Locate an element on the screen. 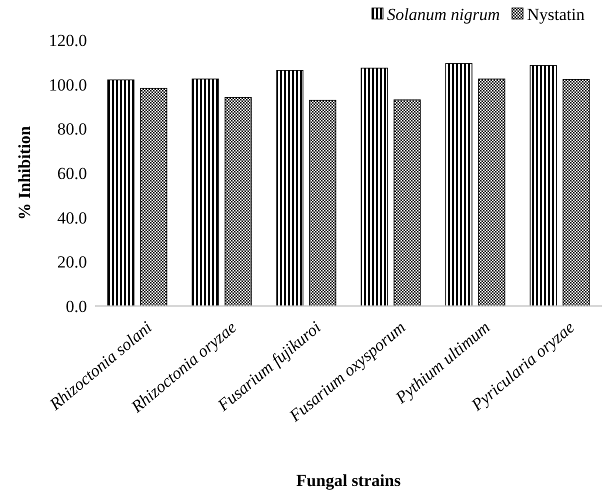 The width and height of the screenshot is (612, 492). y-tick-label: 100.0 is located at coordinates (67, 84).